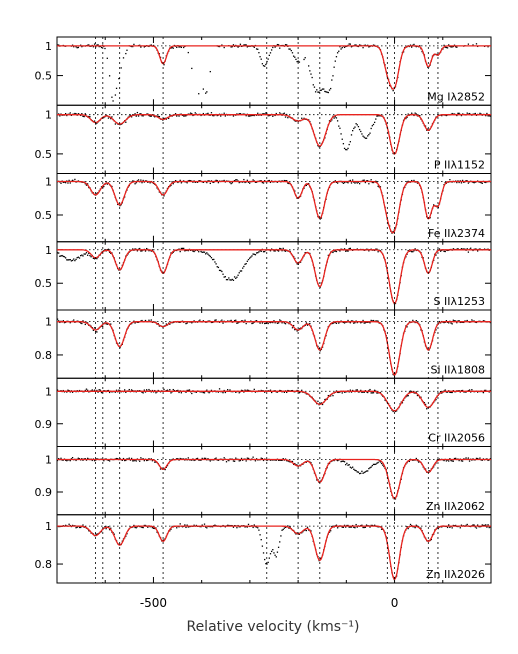 Image resolution: width=518 pixels, height=654 pixels. I want to click on x-tick-label: -500, so click(153, 603).